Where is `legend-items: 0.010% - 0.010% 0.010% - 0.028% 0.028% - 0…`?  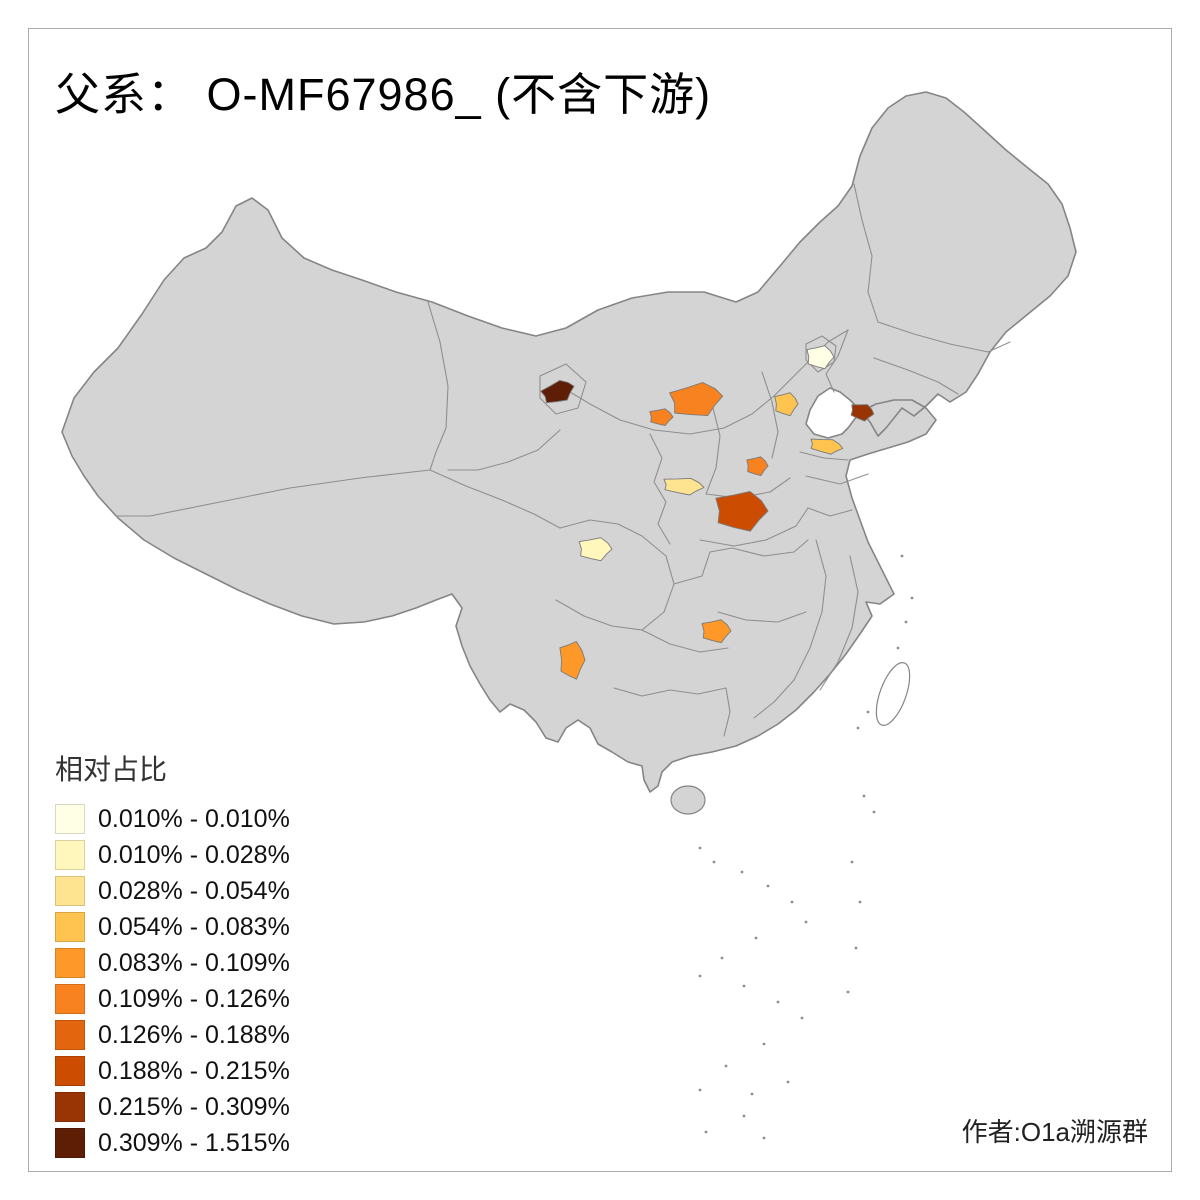 legend-items: 0.010% - 0.010% 0.010% - 0.028% 0.028% - 0… is located at coordinates (172, 981).